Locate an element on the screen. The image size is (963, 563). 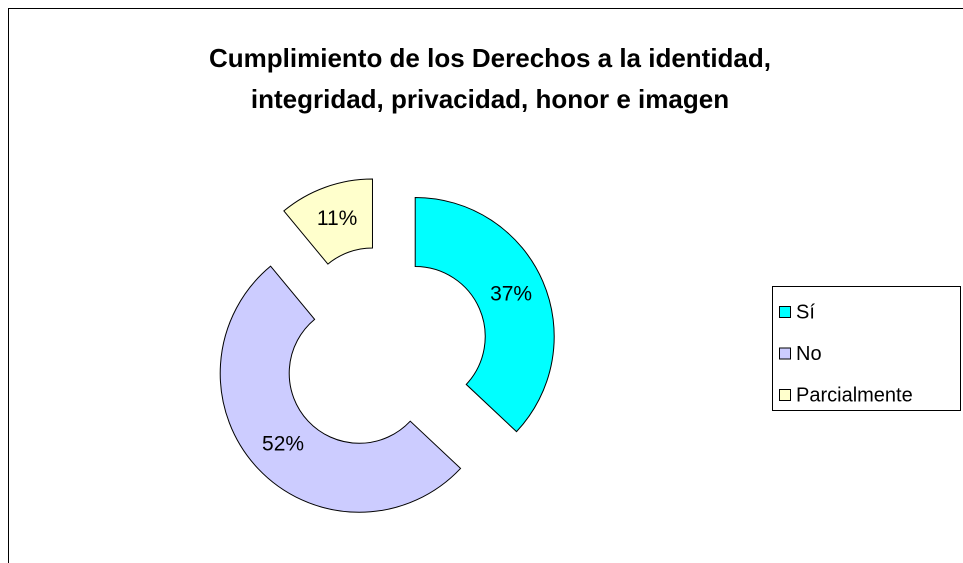
legend-label: Sí is located at coordinates (805, 312).